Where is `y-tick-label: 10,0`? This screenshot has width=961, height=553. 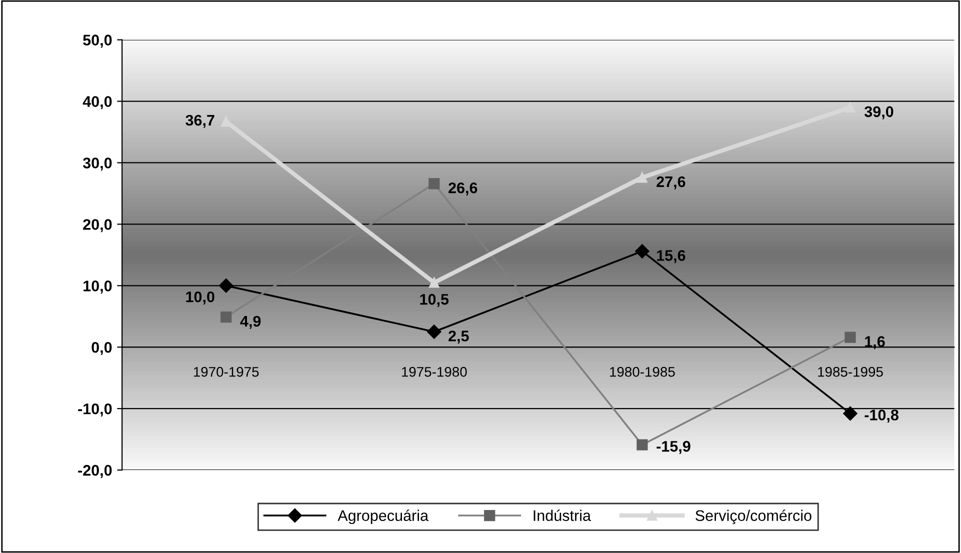 y-tick-label: 10,0 is located at coordinates (98, 287).